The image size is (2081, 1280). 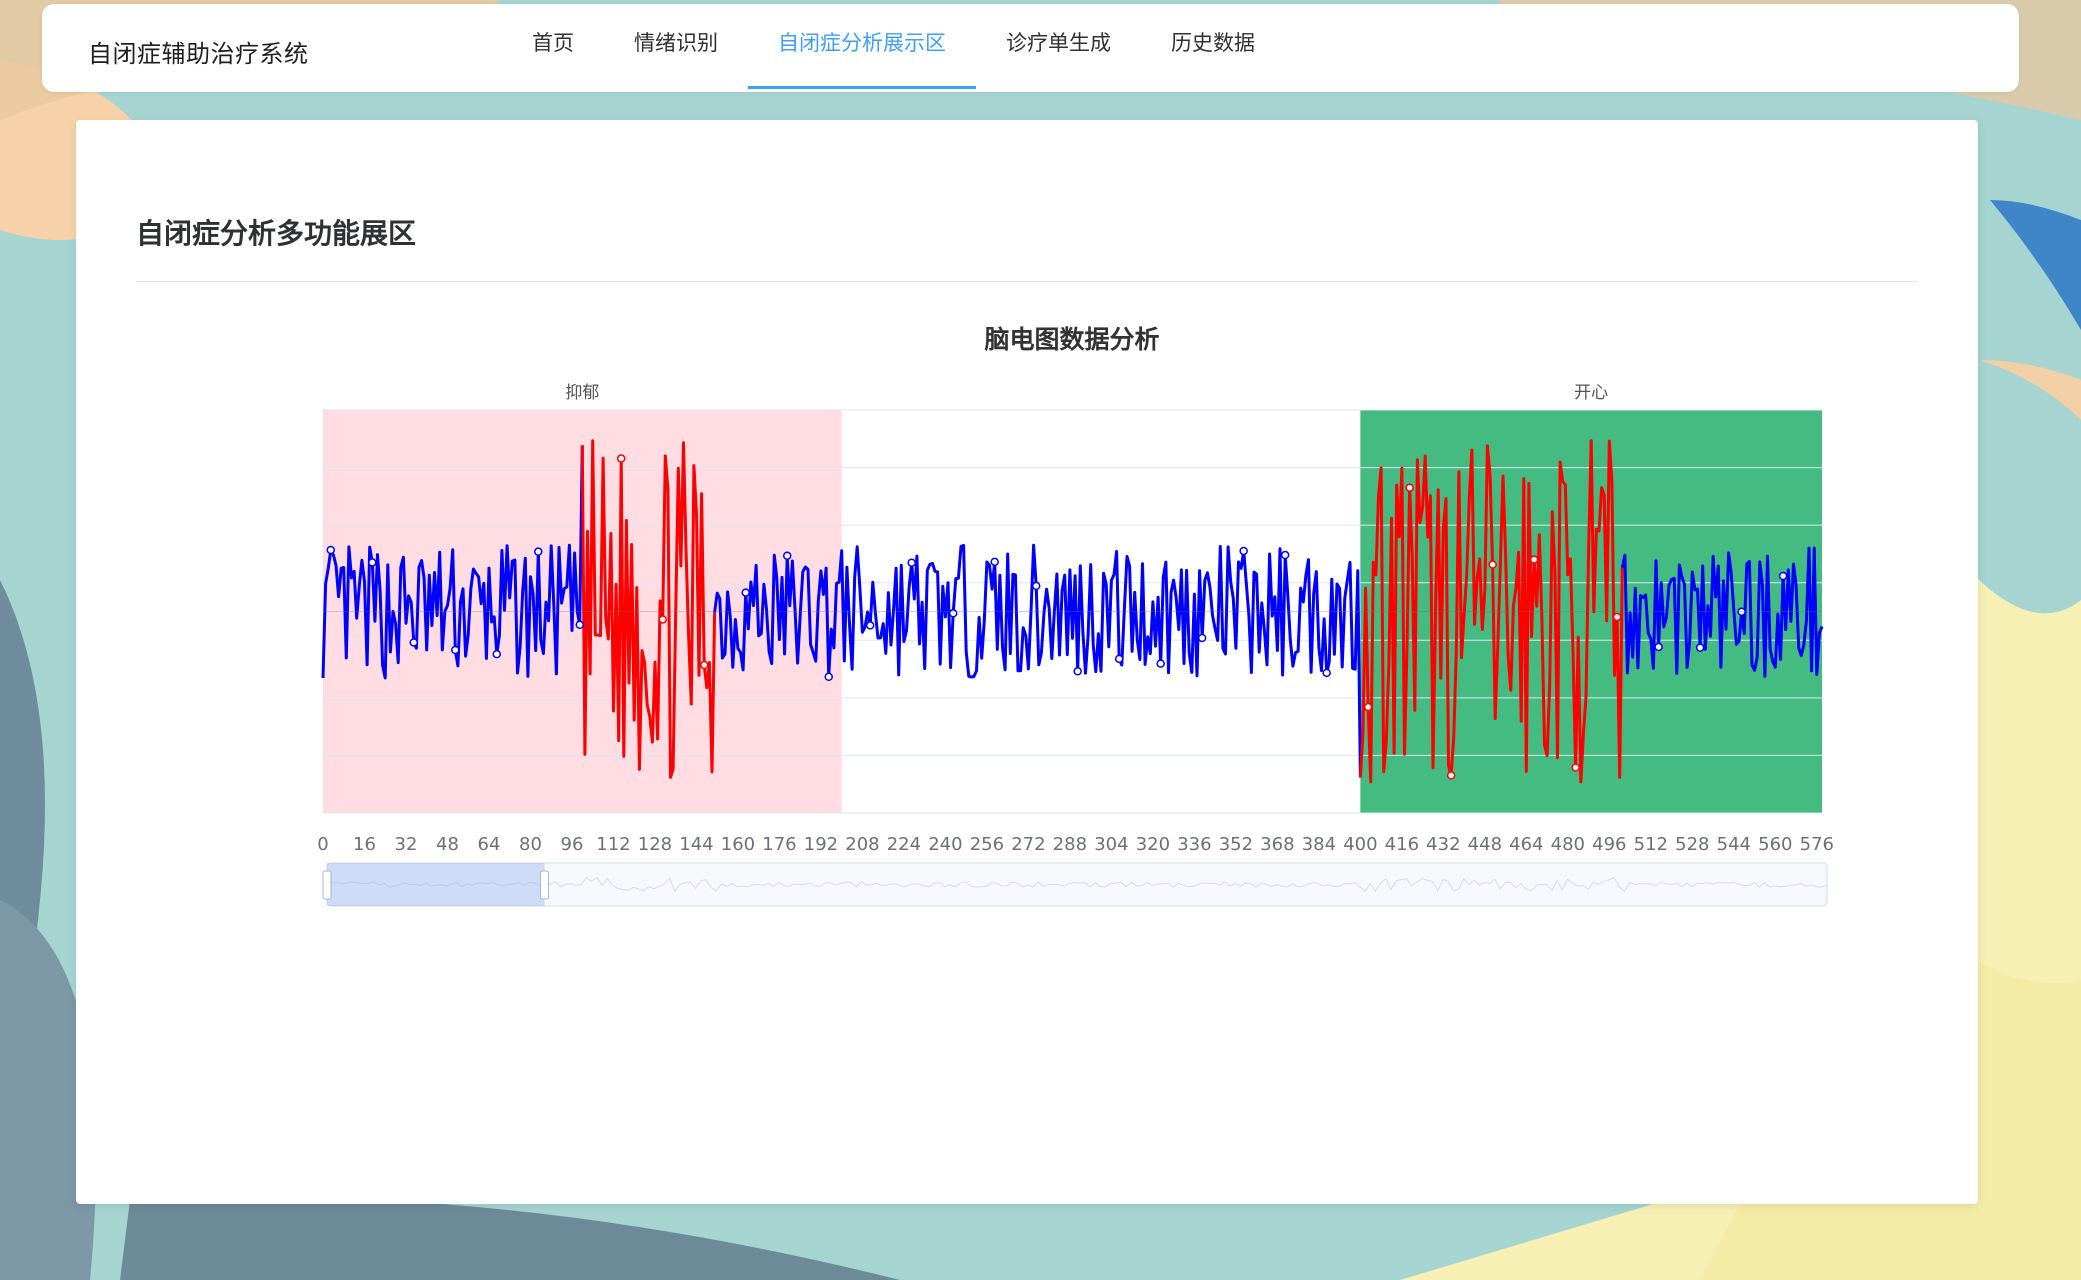 I want to click on x-tick-label-352: 352, so click(x=1236, y=844).